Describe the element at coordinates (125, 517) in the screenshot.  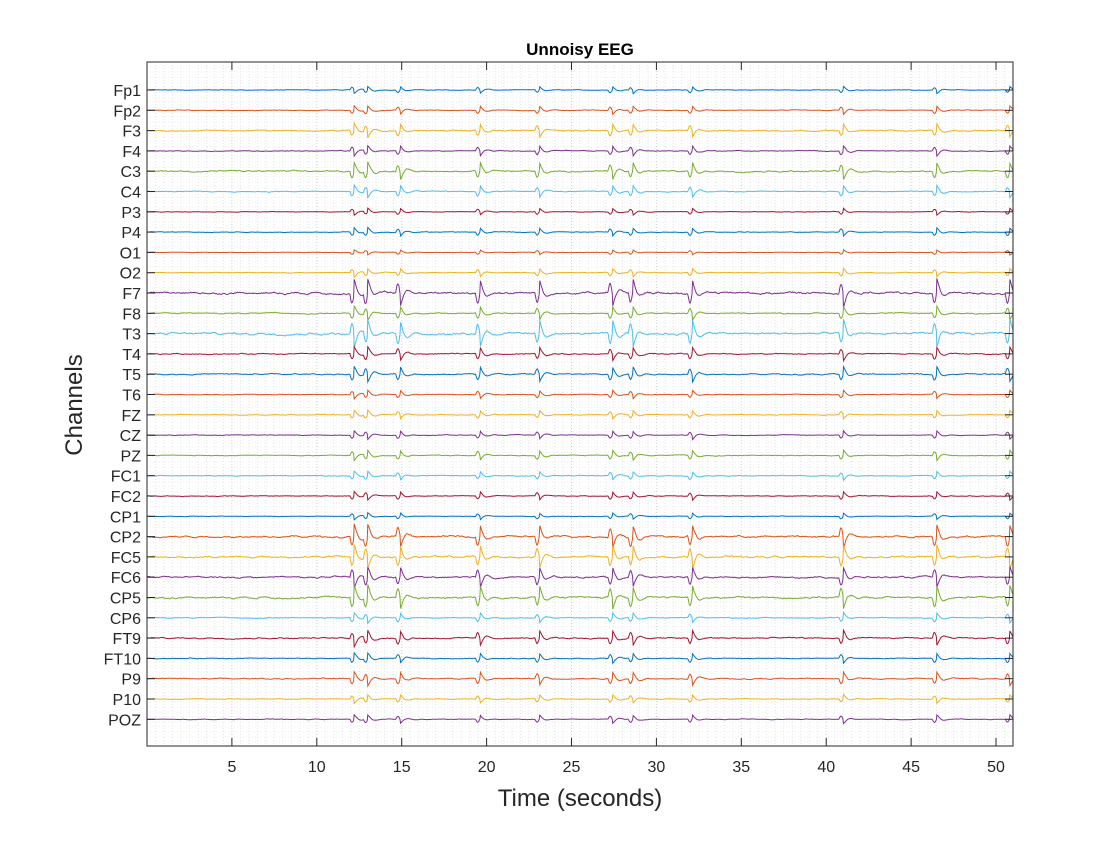
I see `channel-label: CP1` at that location.